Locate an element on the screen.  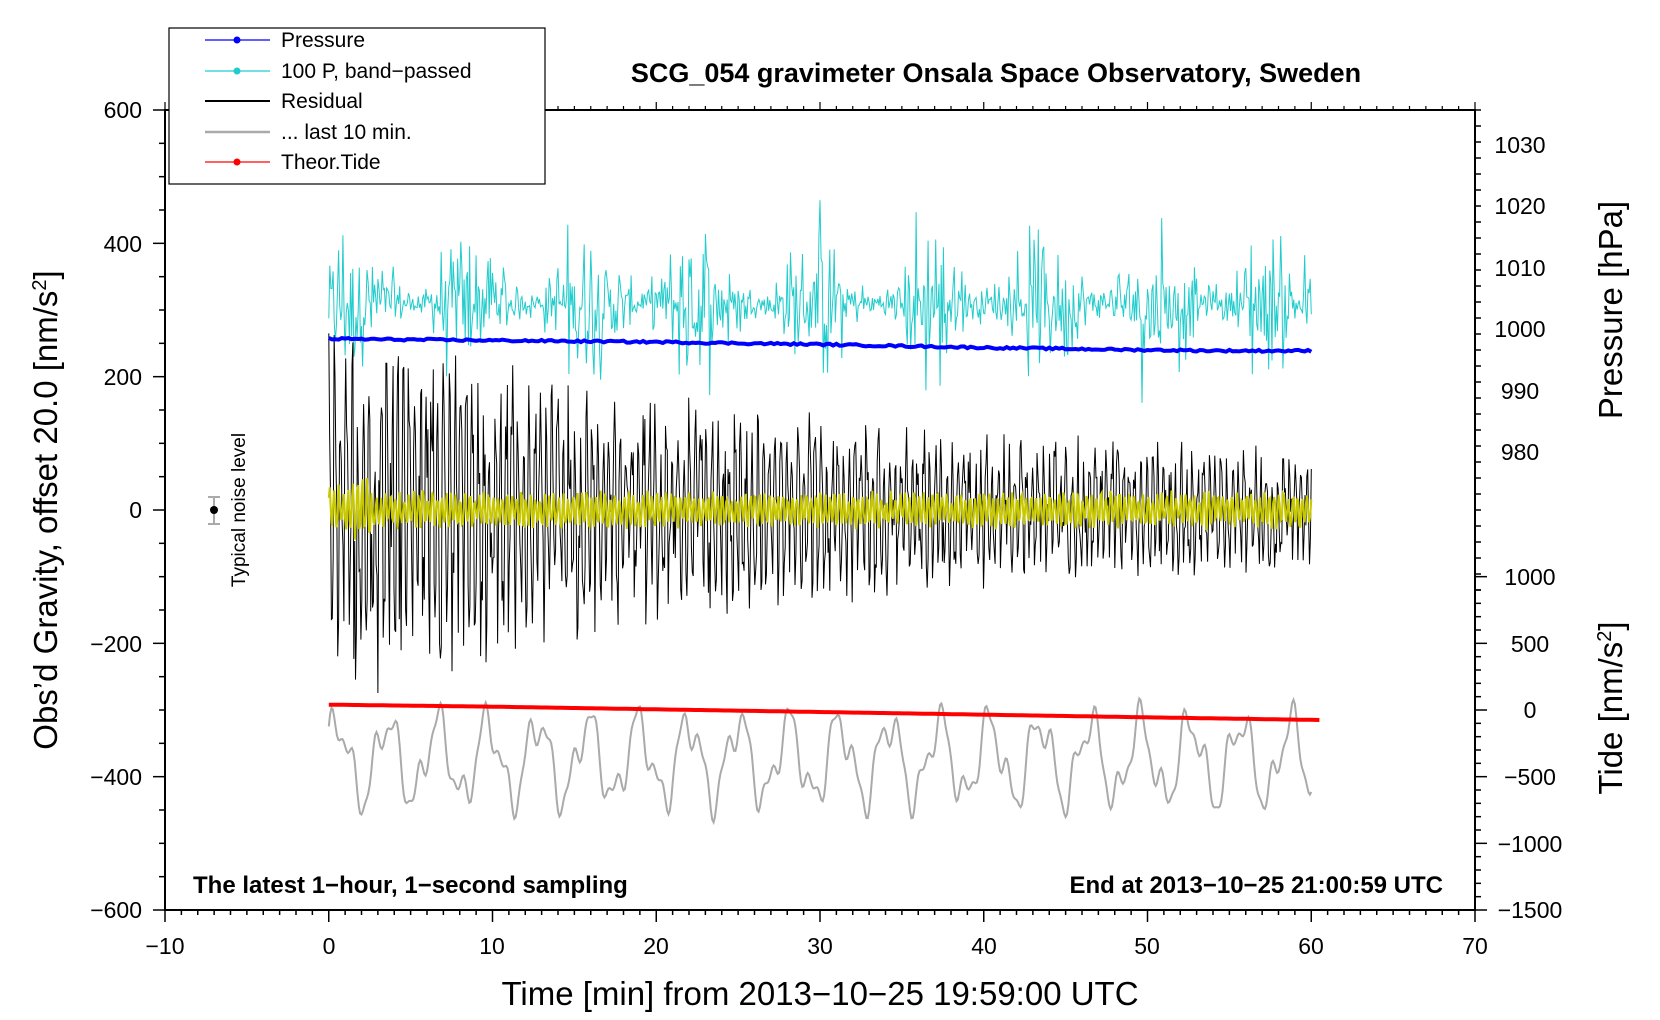
series-band-passed-pressure is located at coordinates (820, 301).